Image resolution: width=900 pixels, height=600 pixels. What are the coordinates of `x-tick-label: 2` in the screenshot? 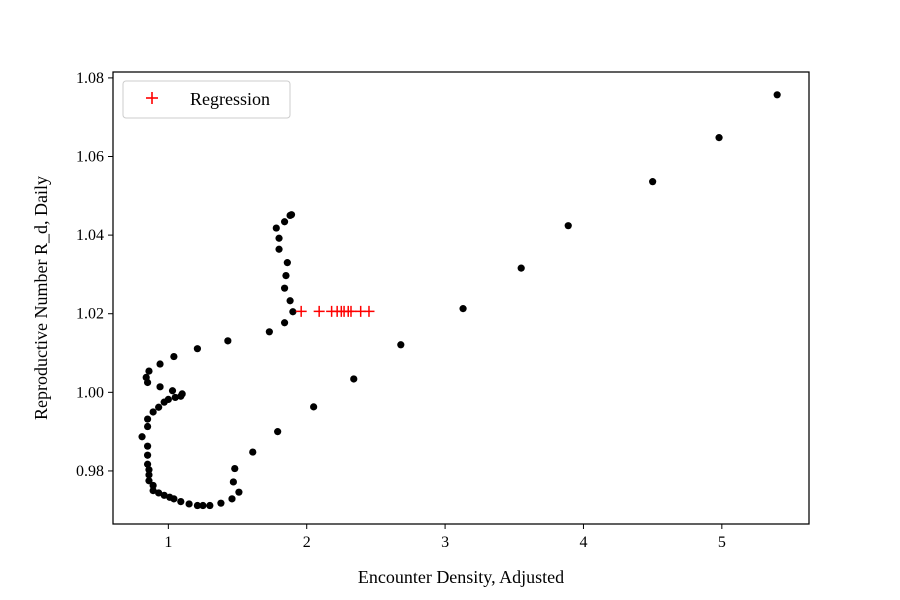 It's located at (307, 542).